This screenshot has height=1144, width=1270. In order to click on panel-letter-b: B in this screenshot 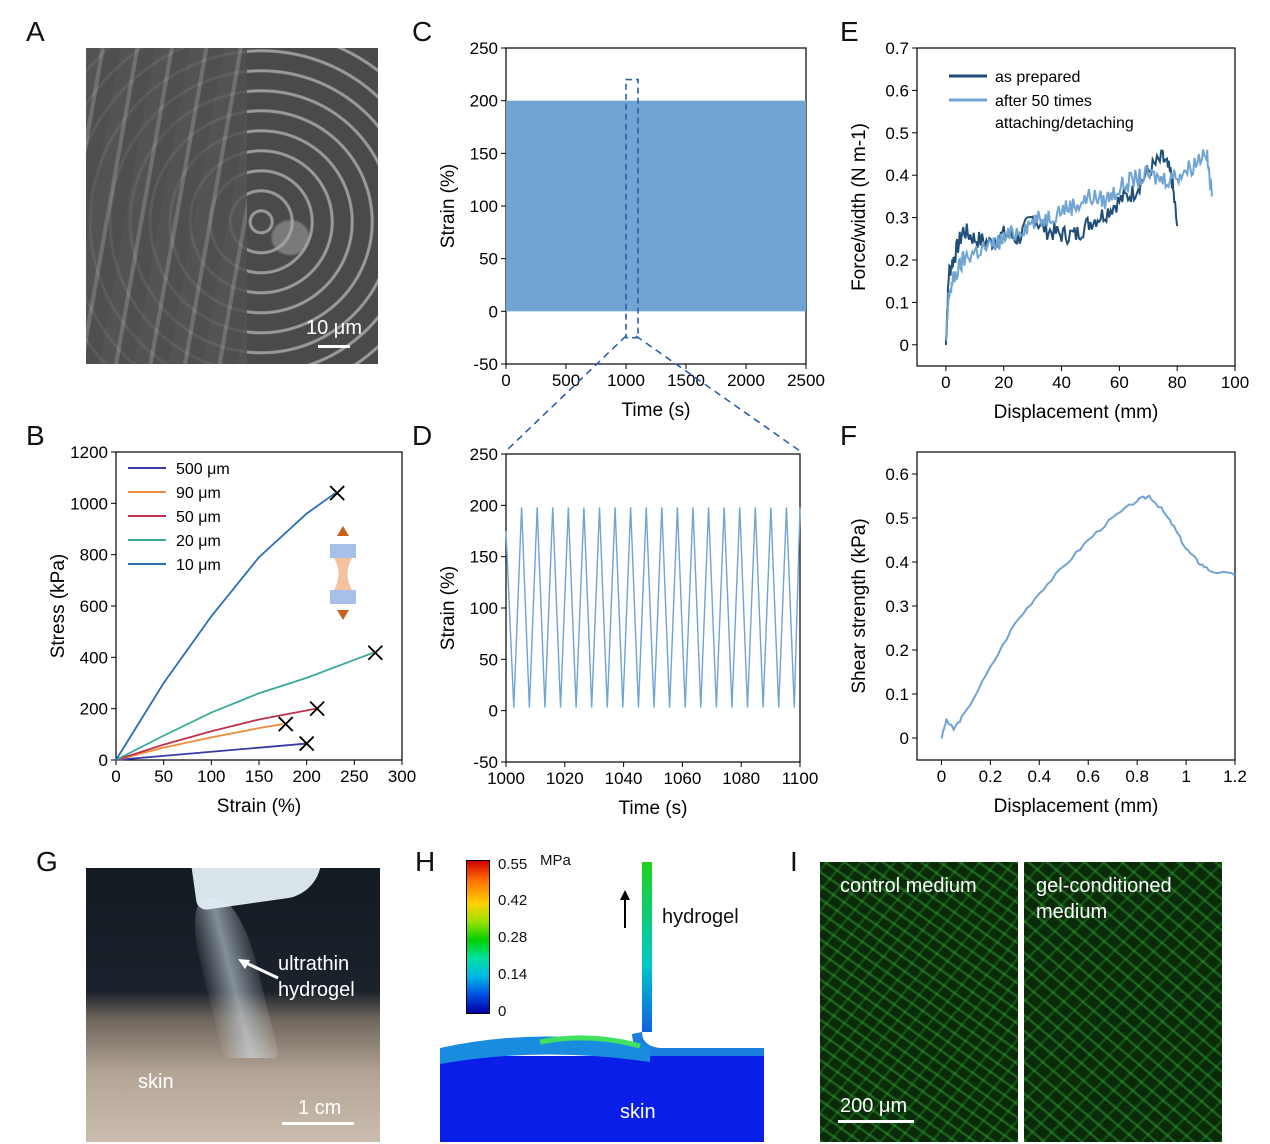, I will do `click(35, 435)`.